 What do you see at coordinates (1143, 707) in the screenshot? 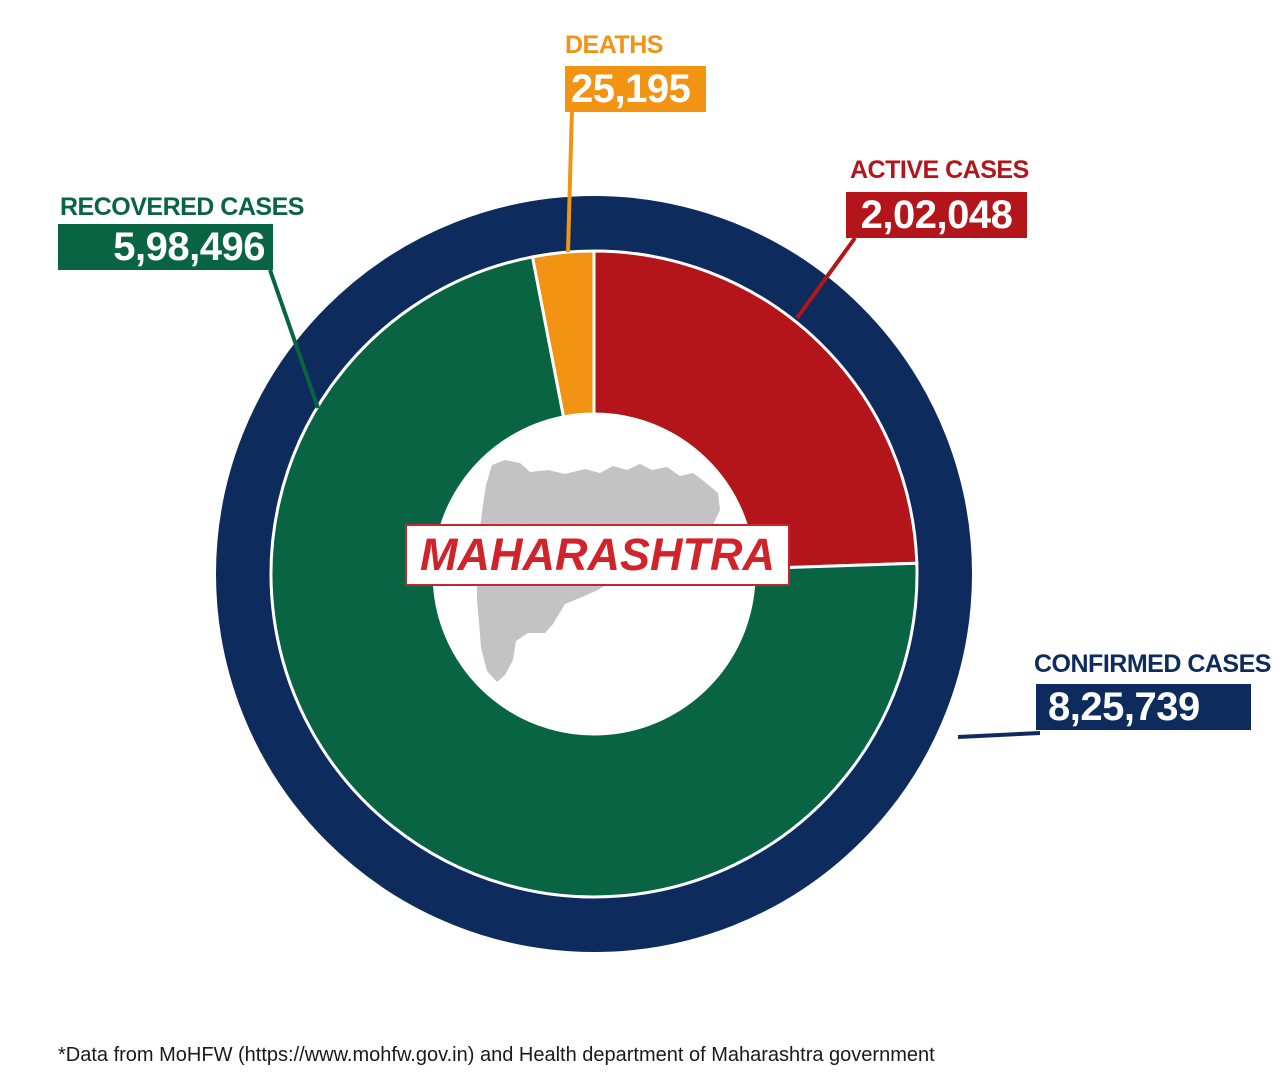
I see `confirmed-cases-value: 8,25,739` at bounding box center [1143, 707].